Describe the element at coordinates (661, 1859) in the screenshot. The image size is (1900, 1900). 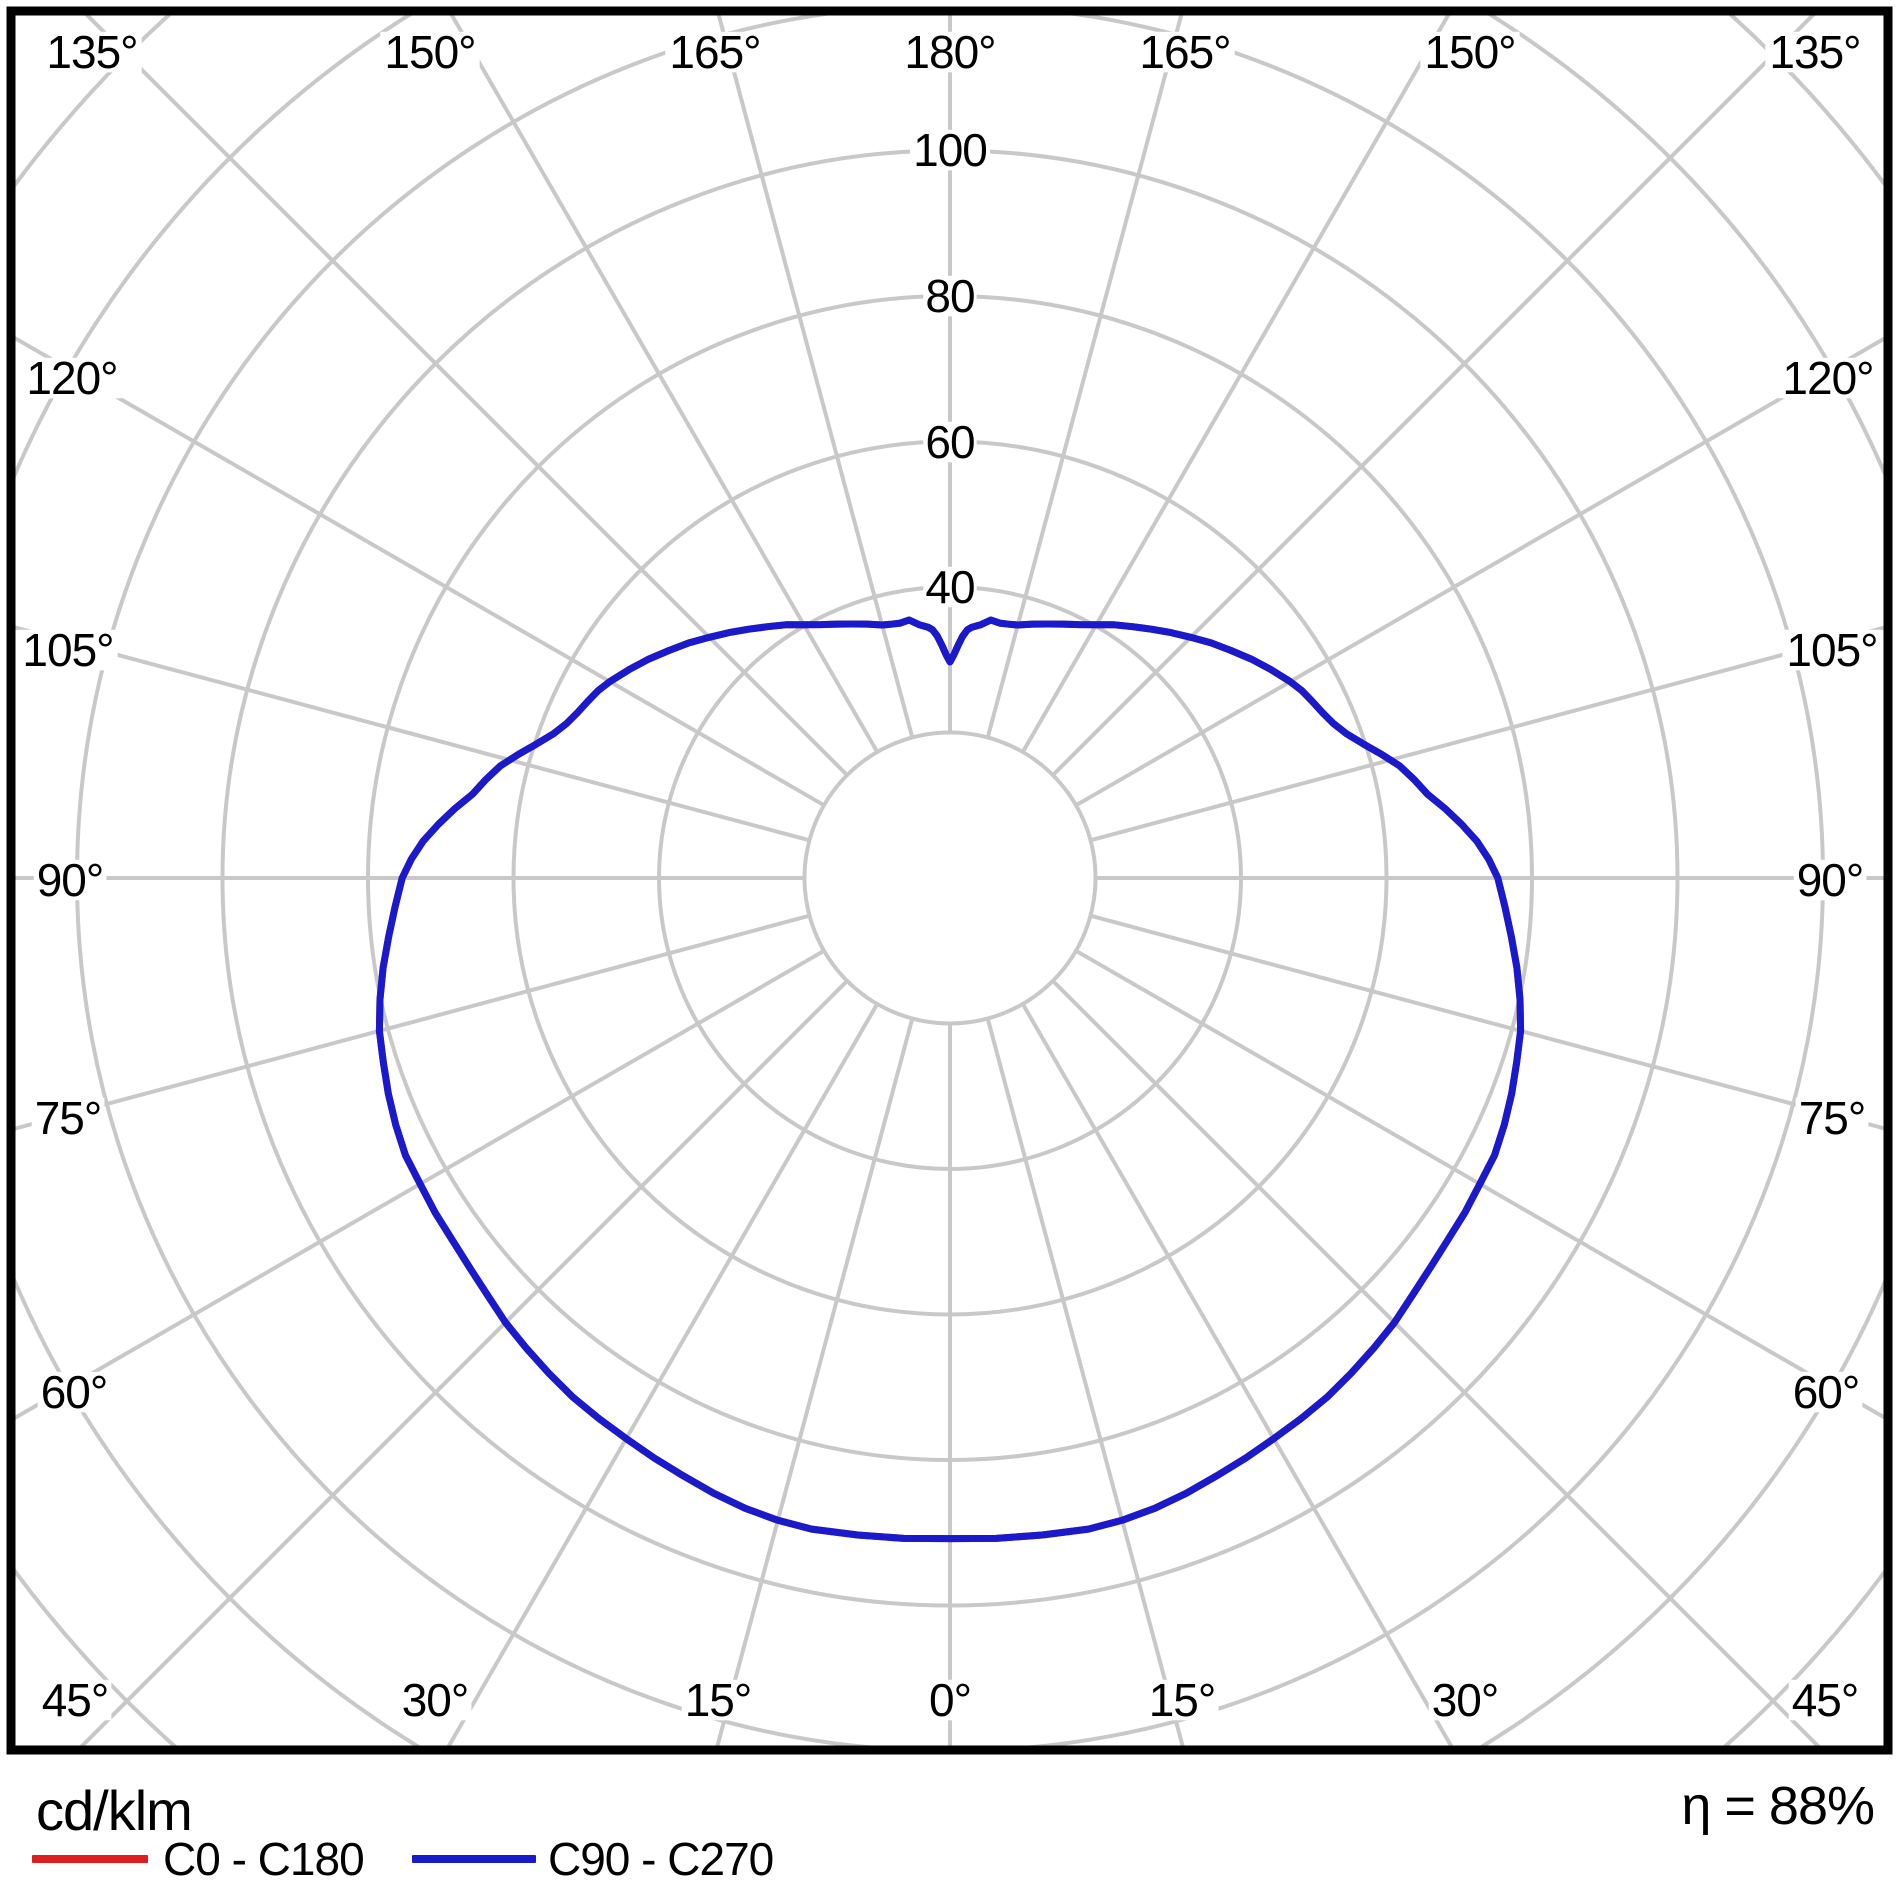
I see `legend-label-c90-c270: C90 - C270` at that location.